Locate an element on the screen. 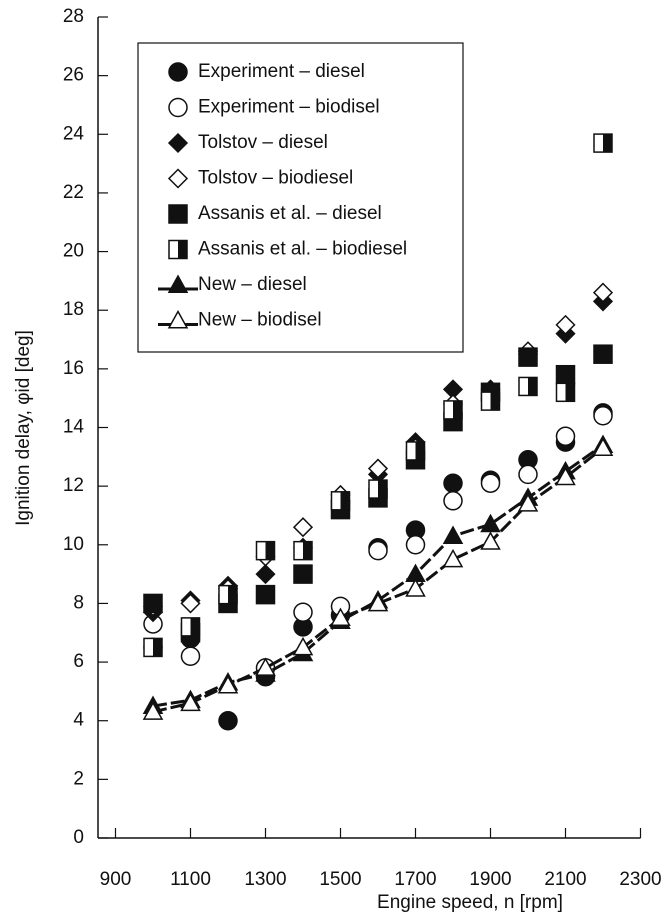  y-tick-label: 18 is located at coordinates (73, 309).